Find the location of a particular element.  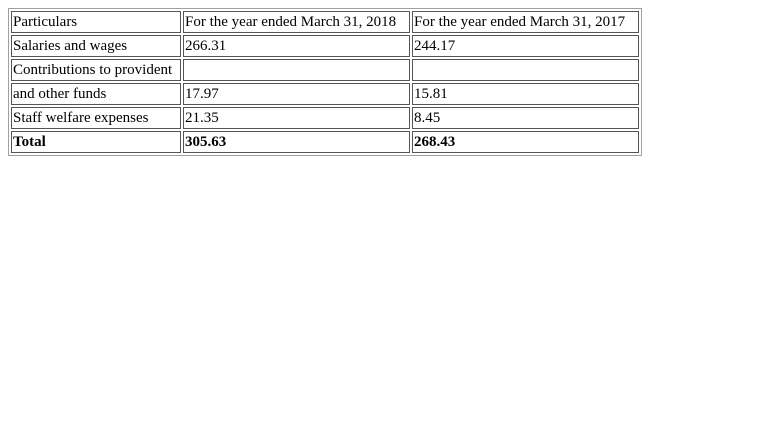

table-row: Contributions to provident is located at coordinates (325, 70).